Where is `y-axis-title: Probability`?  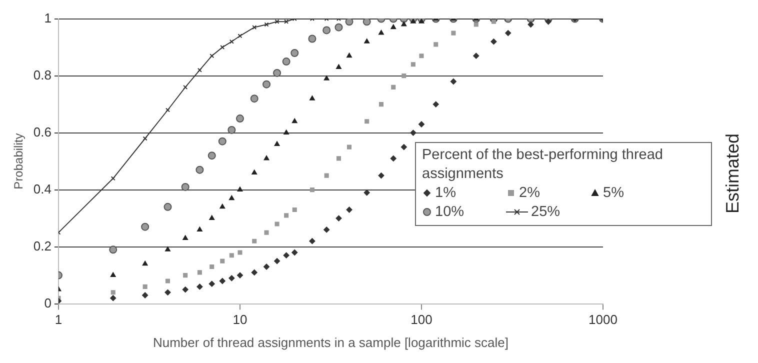 y-axis-title: Probability is located at coordinates (19, 161).